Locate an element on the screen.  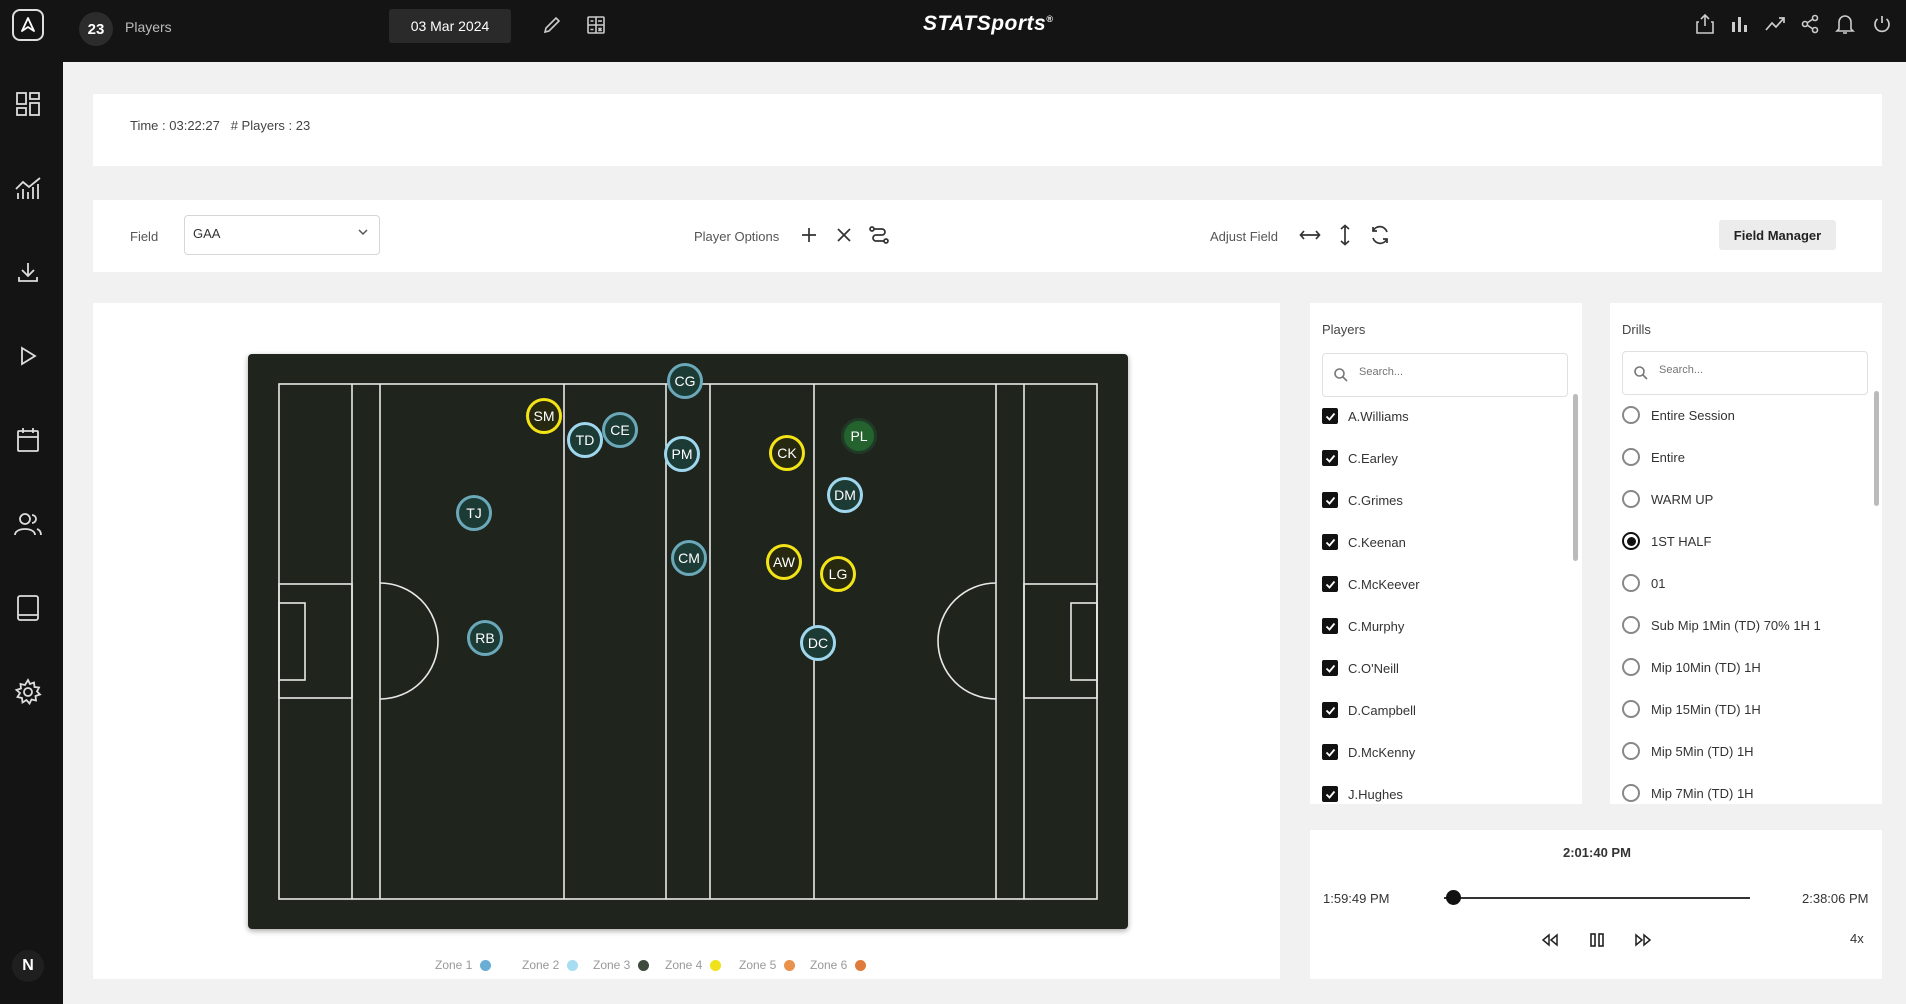
bar-chart-icon is located at coordinates (1740, 24).